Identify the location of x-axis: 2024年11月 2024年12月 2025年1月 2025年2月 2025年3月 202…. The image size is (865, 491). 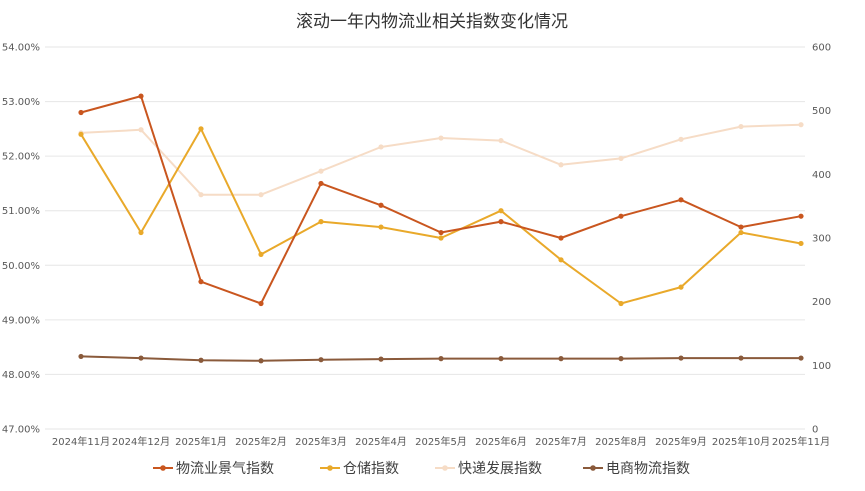
(441, 441).